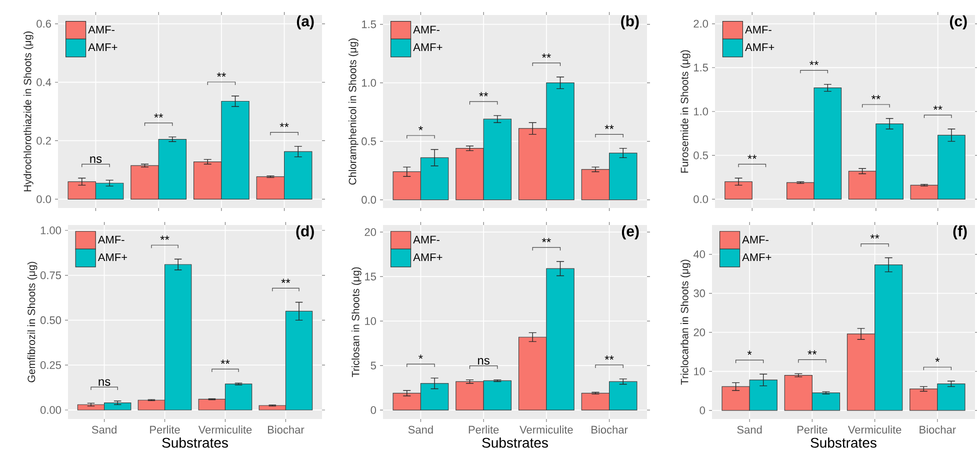 The image size is (977, 465). What do you see at coordinates (960, 232) in the screenshot?
I see `chart-title: (f)` at bounding box center [960, 232].